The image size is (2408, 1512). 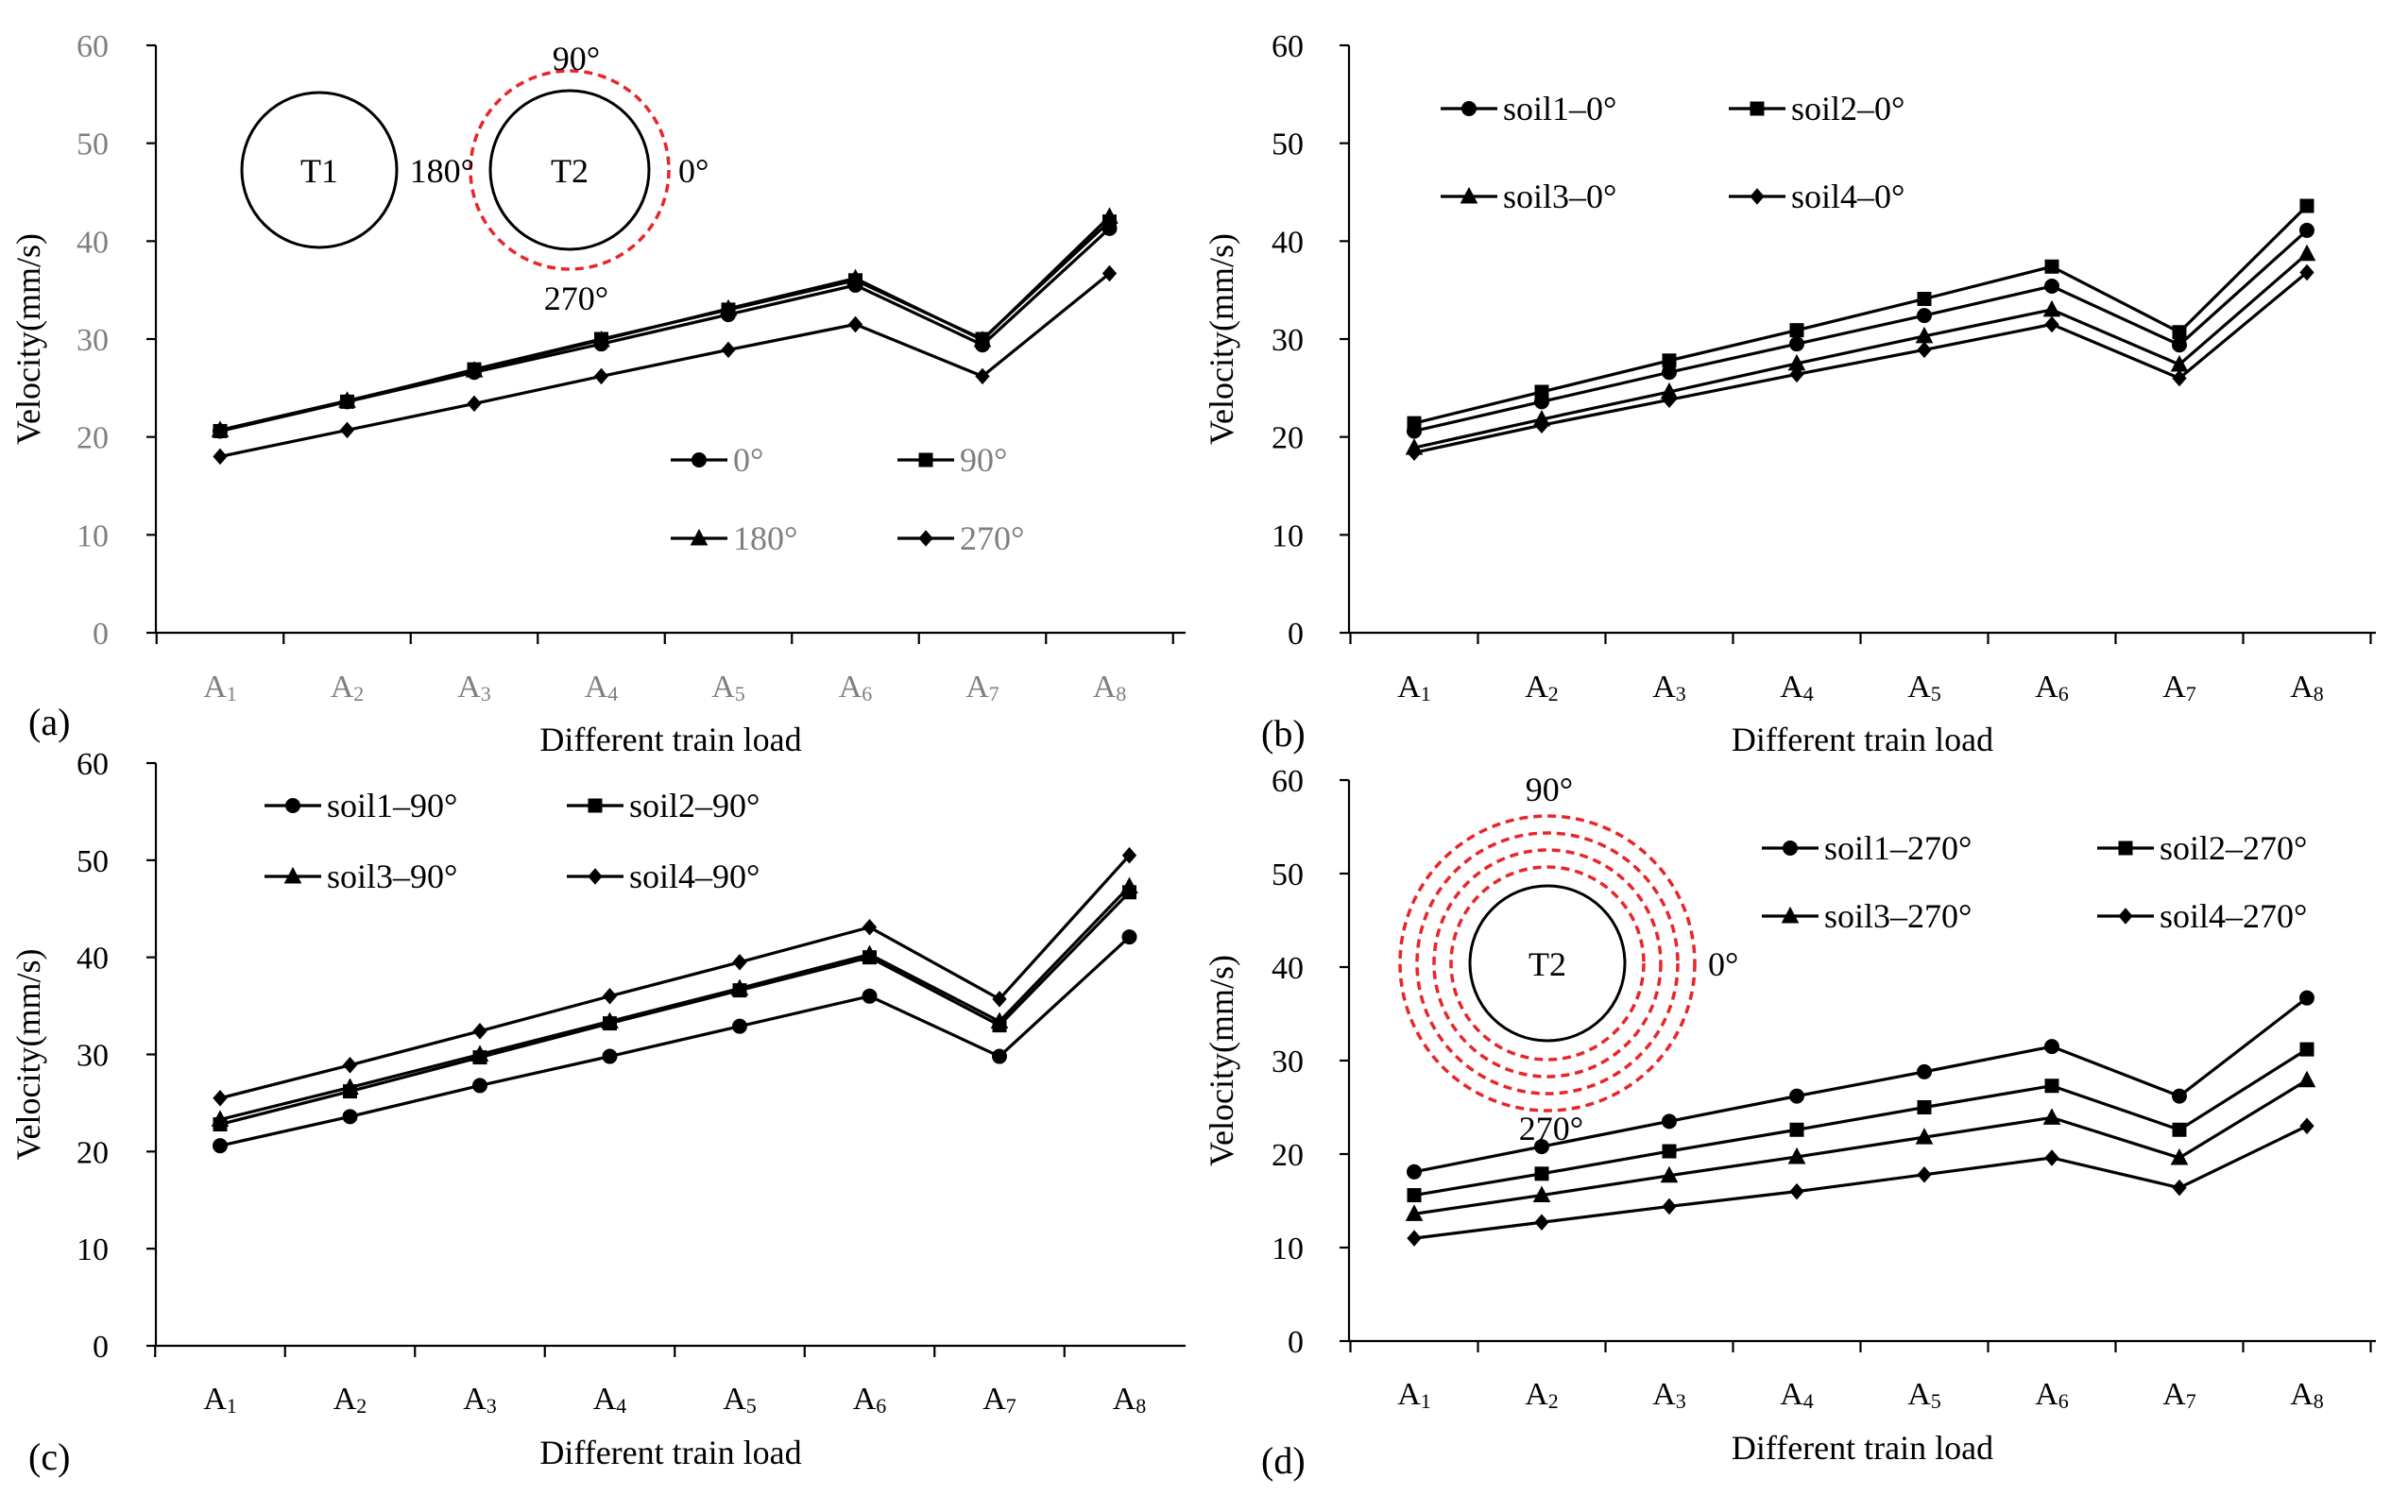 What do you see at coordinates (392, 806) in the screenshot?
I see `legend-label: soil1–90°` at bounding box center [392, 806].